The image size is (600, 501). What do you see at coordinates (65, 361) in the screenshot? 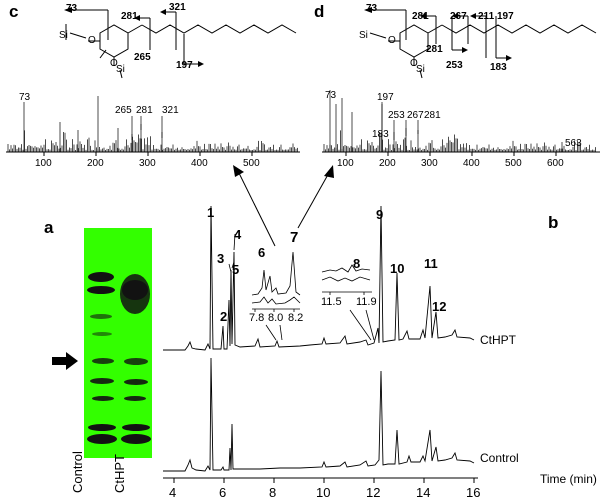
I see `band-arrow-icon` at bounding box center [65, 361].